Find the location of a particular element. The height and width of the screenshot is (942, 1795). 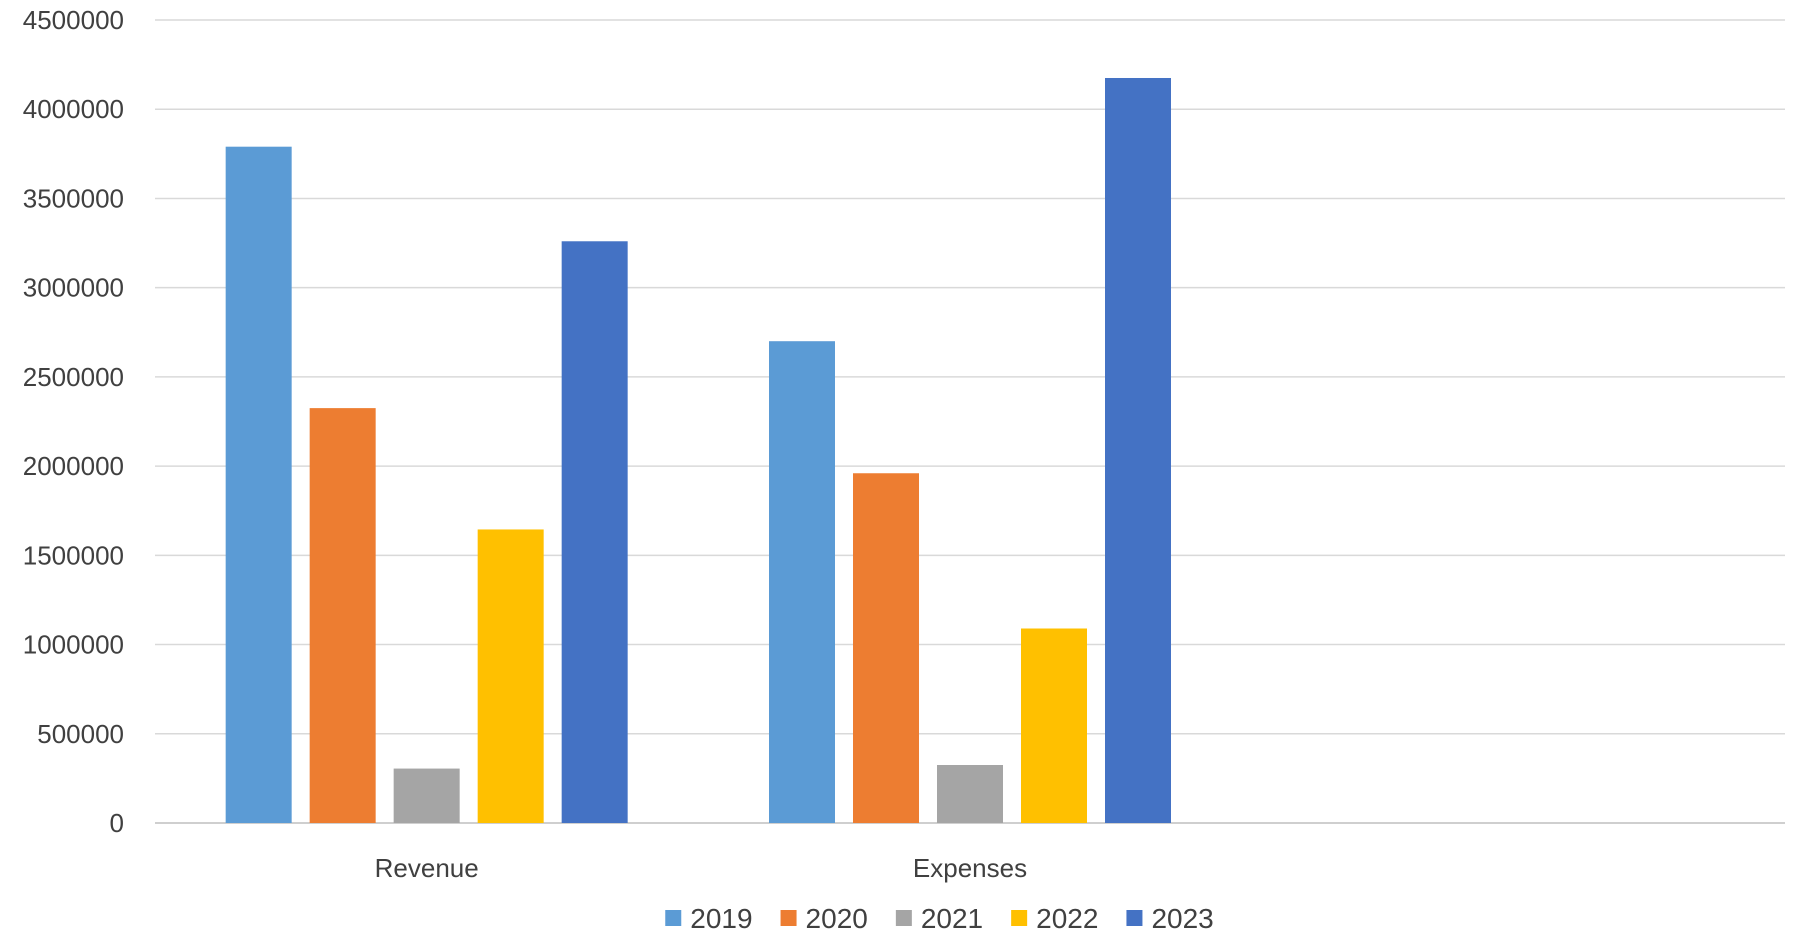

bar-revenue-2019 is located at coordinates (258, 484).